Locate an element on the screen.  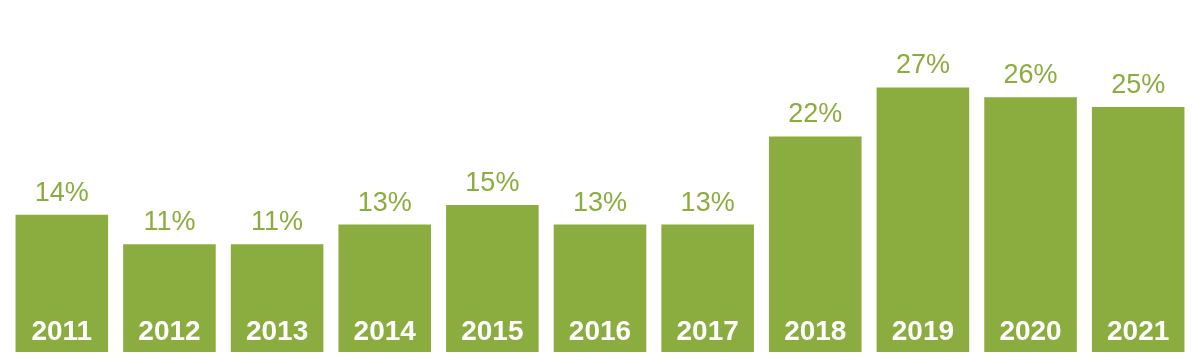
data-label: 25% is located at coordinates (1138, 83).